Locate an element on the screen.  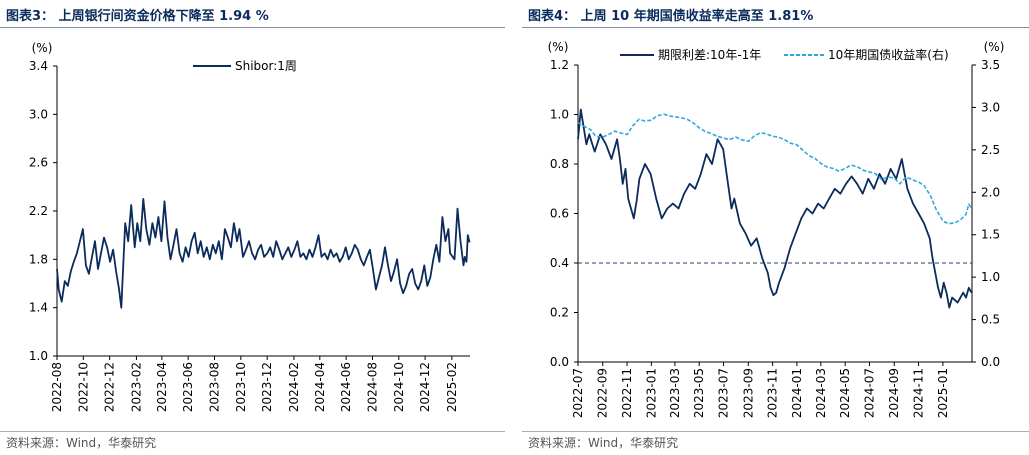
y-tick-label: 3.4 is located at coordinates (38, 66).